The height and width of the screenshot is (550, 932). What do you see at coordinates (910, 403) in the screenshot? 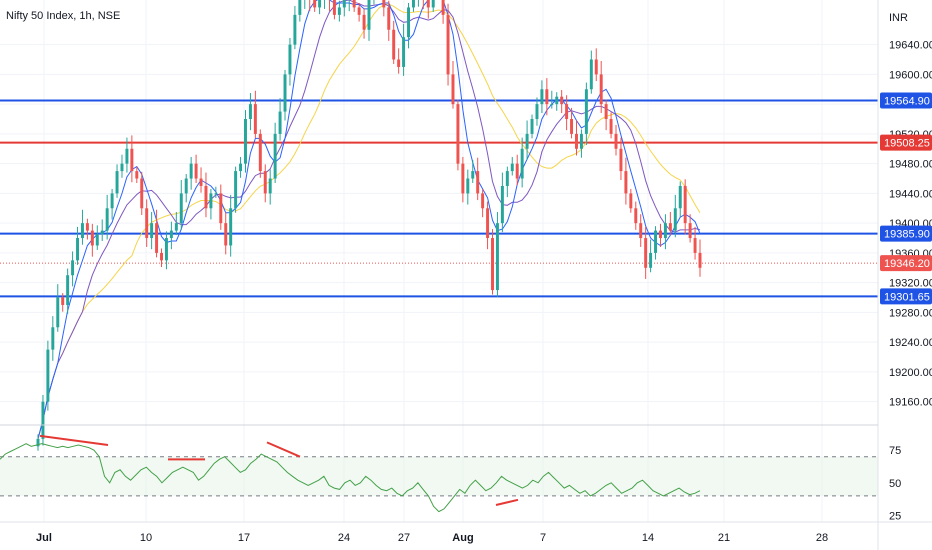
I see `y-tick-label: 19160.00` at bounding box center [910, 403].